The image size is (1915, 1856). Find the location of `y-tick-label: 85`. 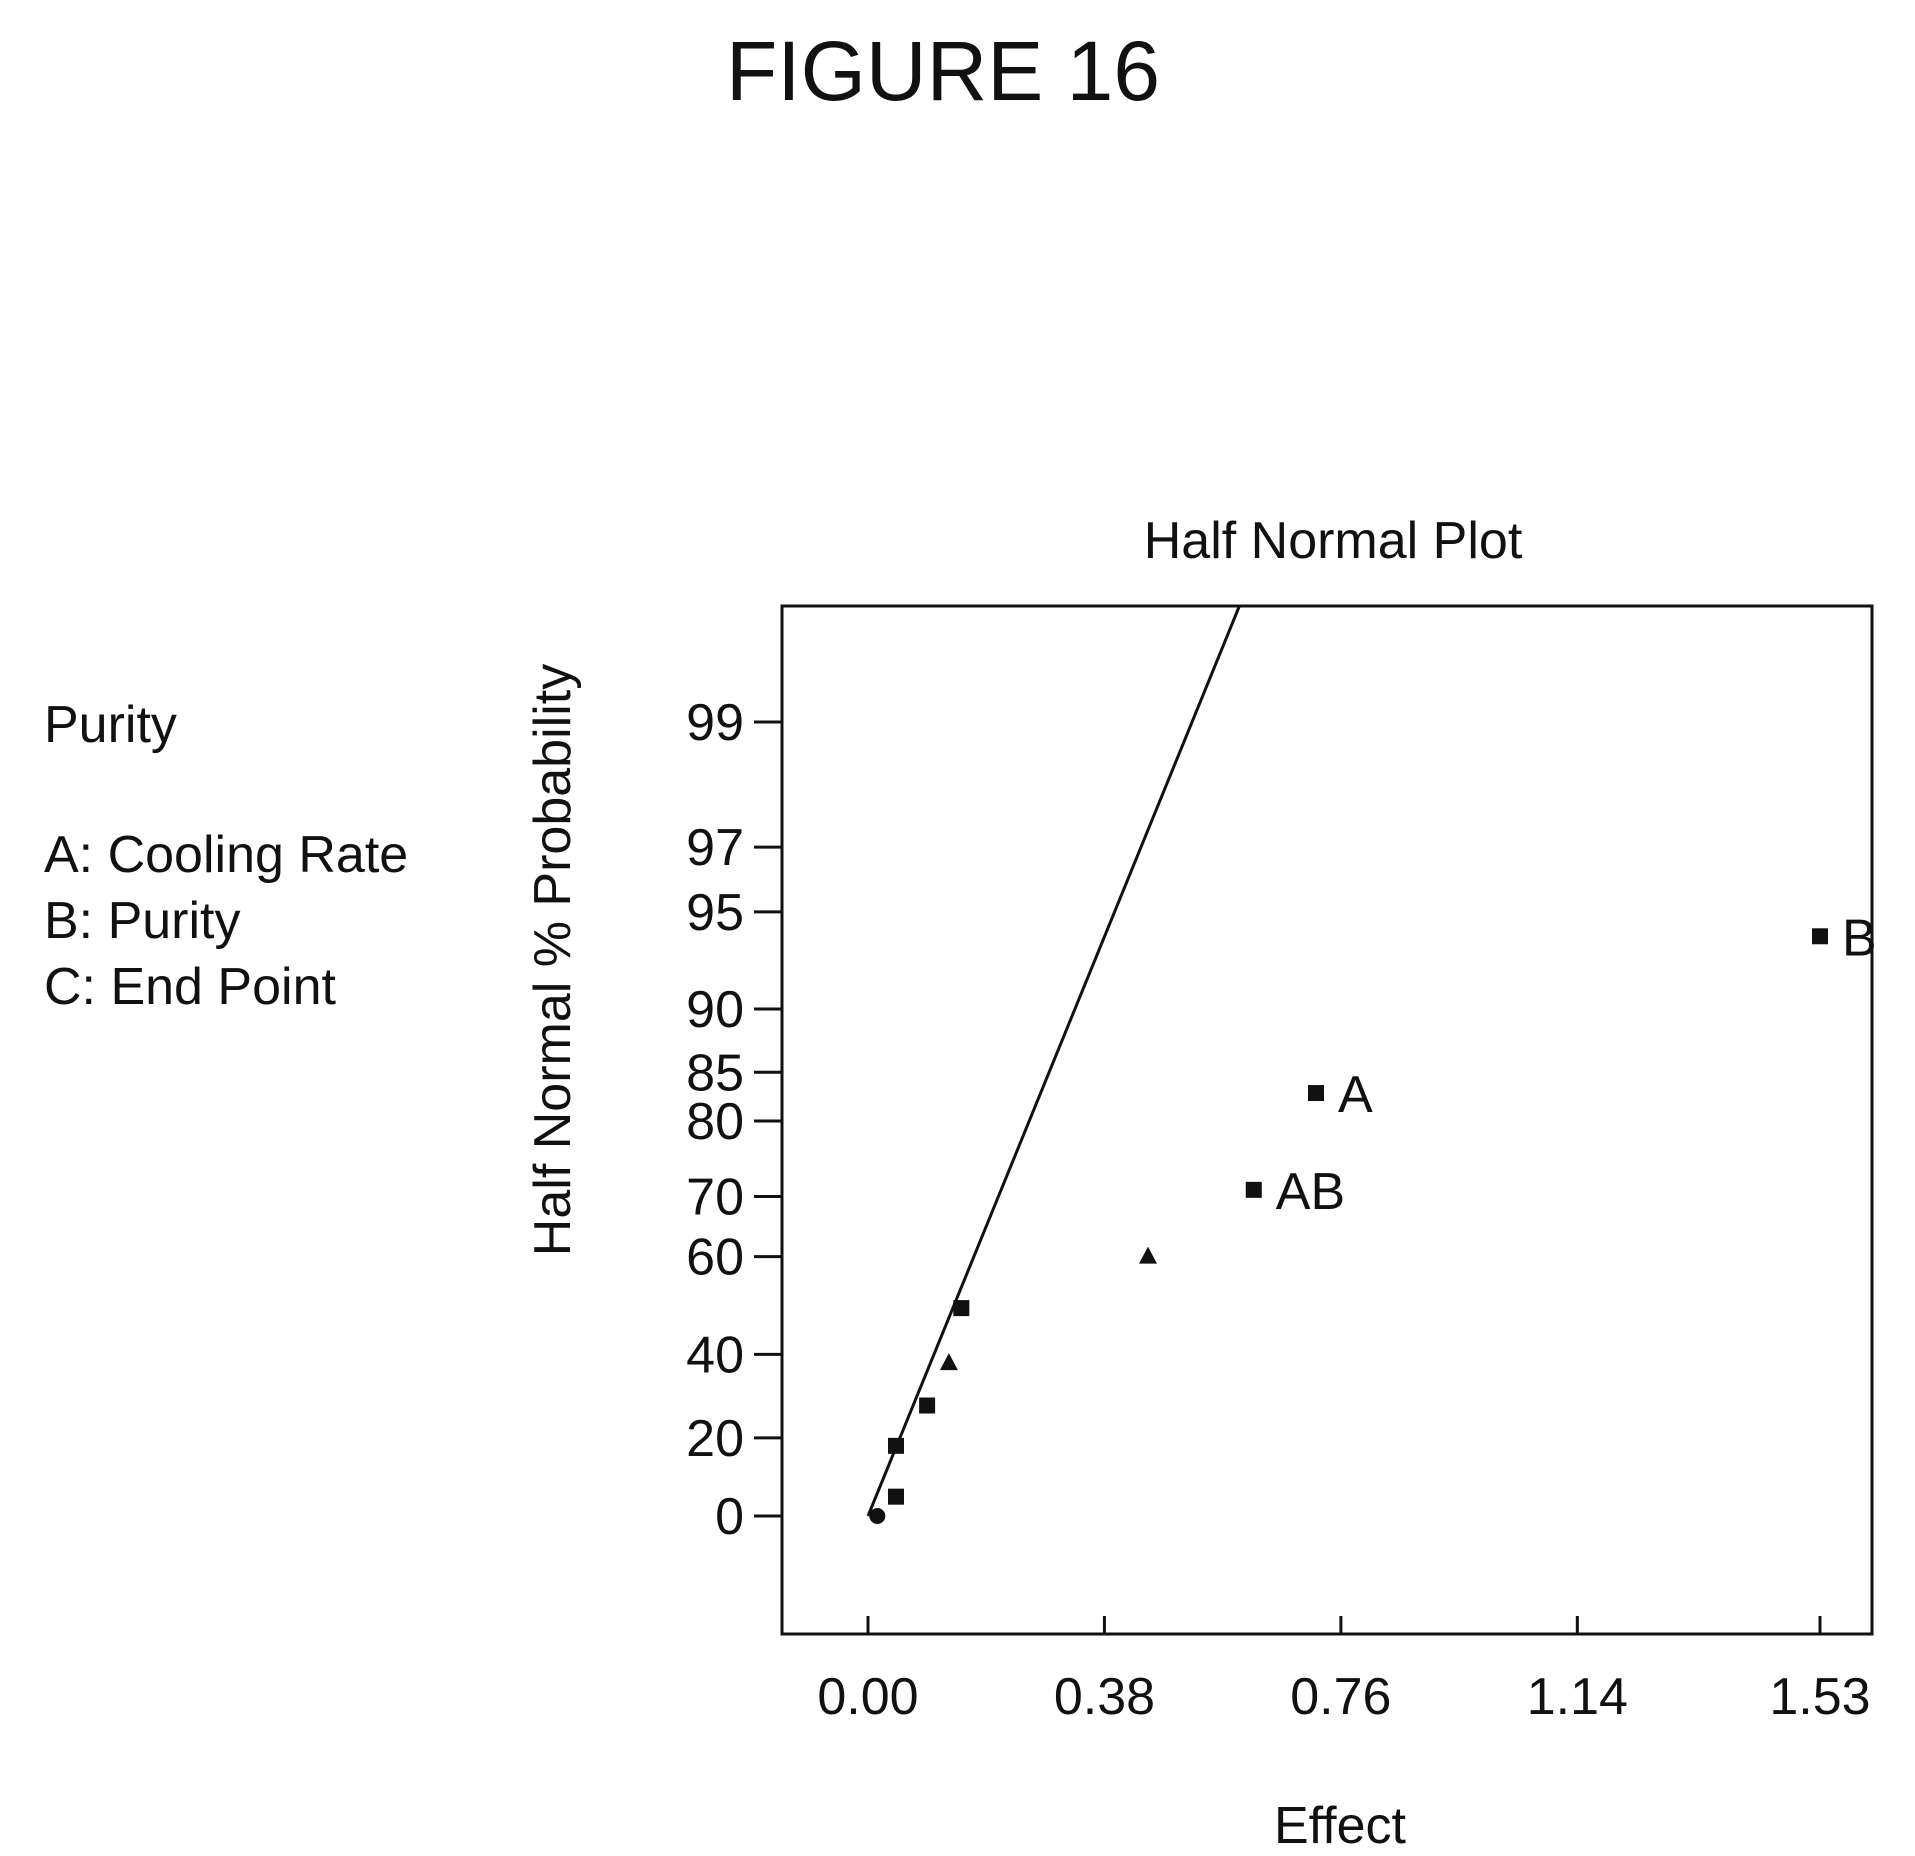

y-tick-label: 85 is located at coordinates (715, 1073).